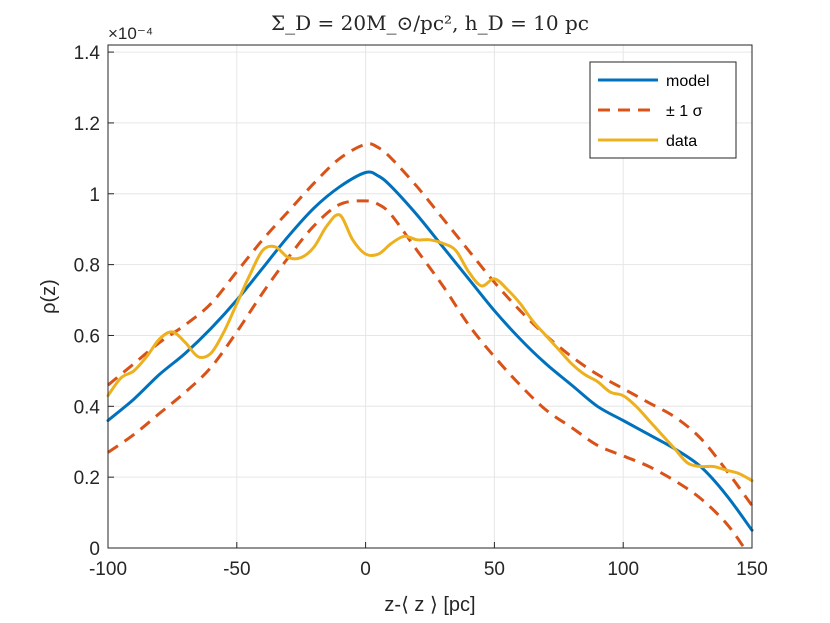  Describe the element at coordinates (87, 478) in the screenshot. I see `y-tick-label: 0.2` at that location.